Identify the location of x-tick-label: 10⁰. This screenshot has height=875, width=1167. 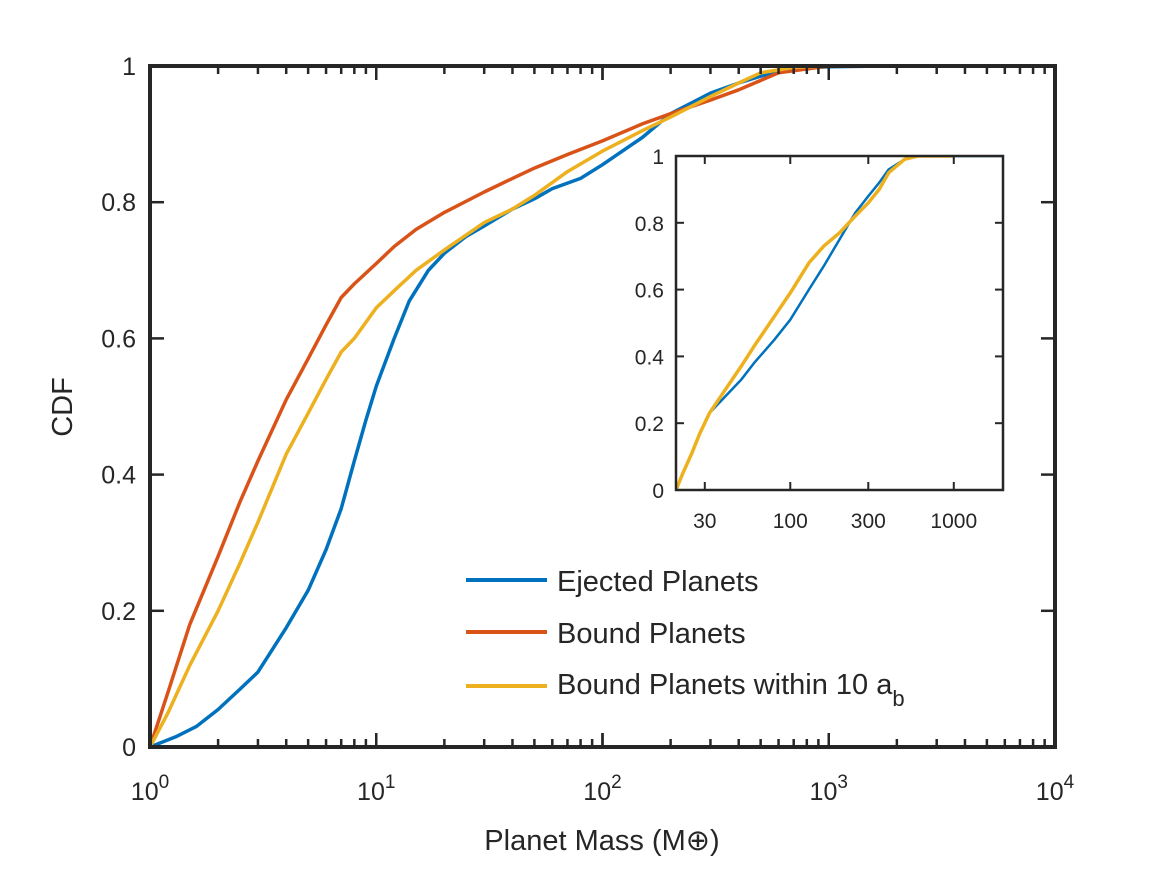
(150, 789).